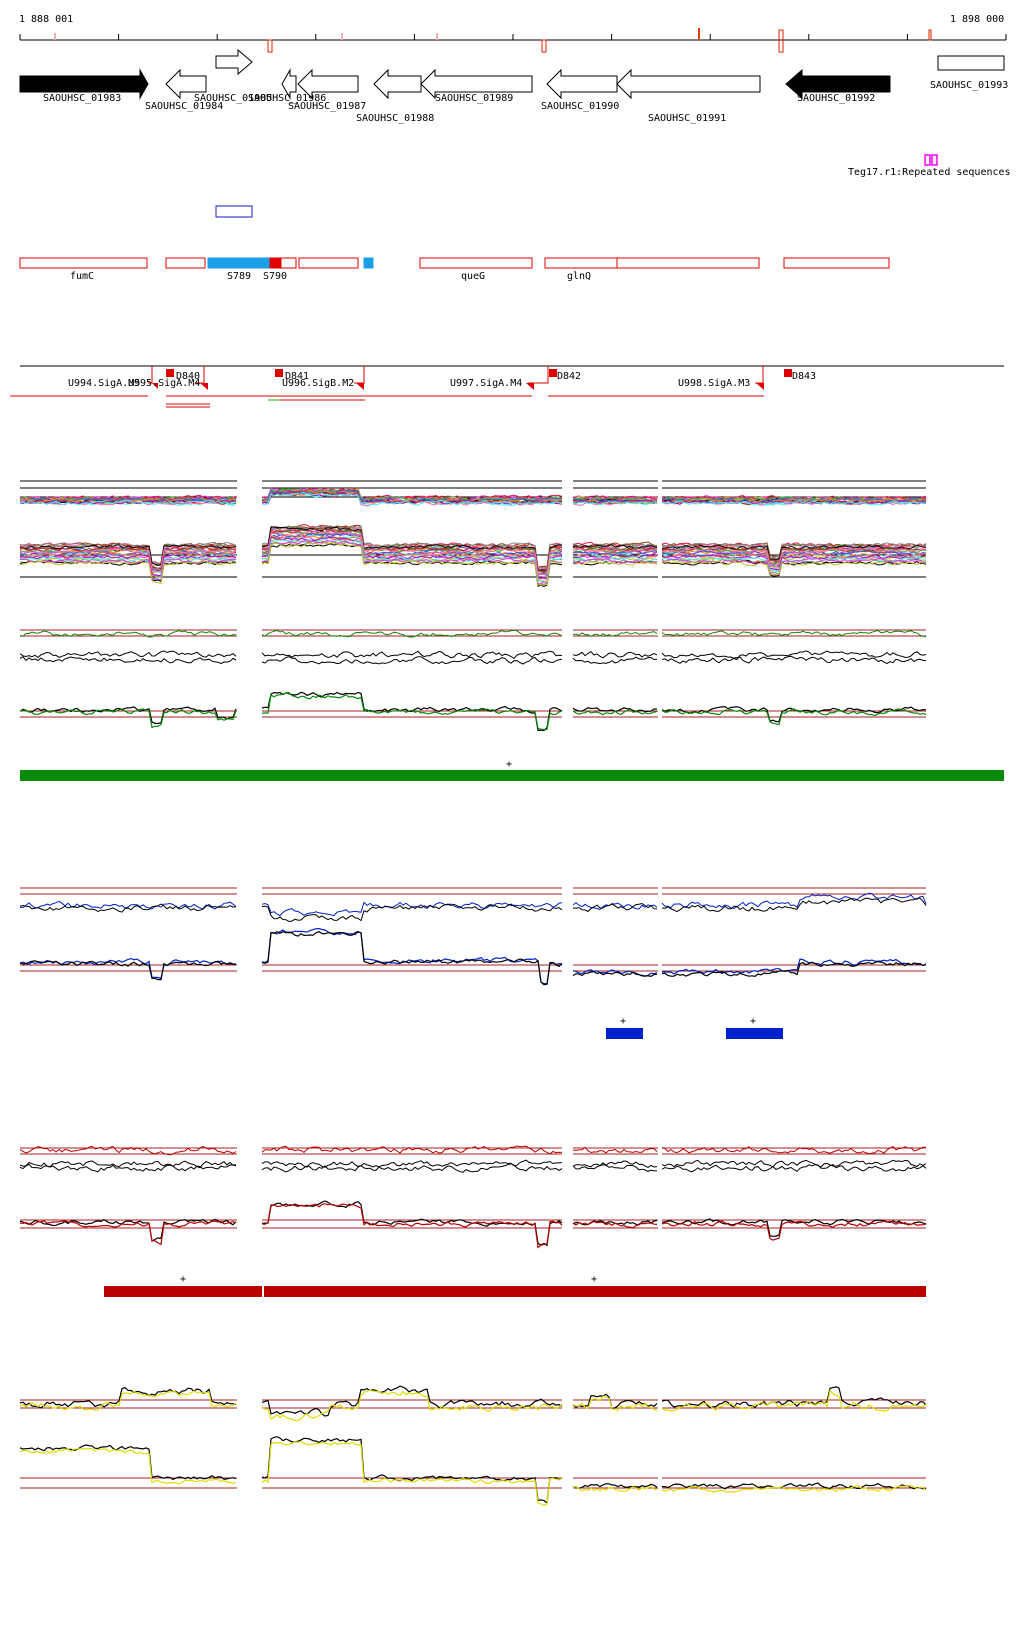 The image size is (1024, 1640). What do you see at coordinates (188, 376) in the screenshot?
I see `terminator-label: D840` at bounding box center [188, 376].